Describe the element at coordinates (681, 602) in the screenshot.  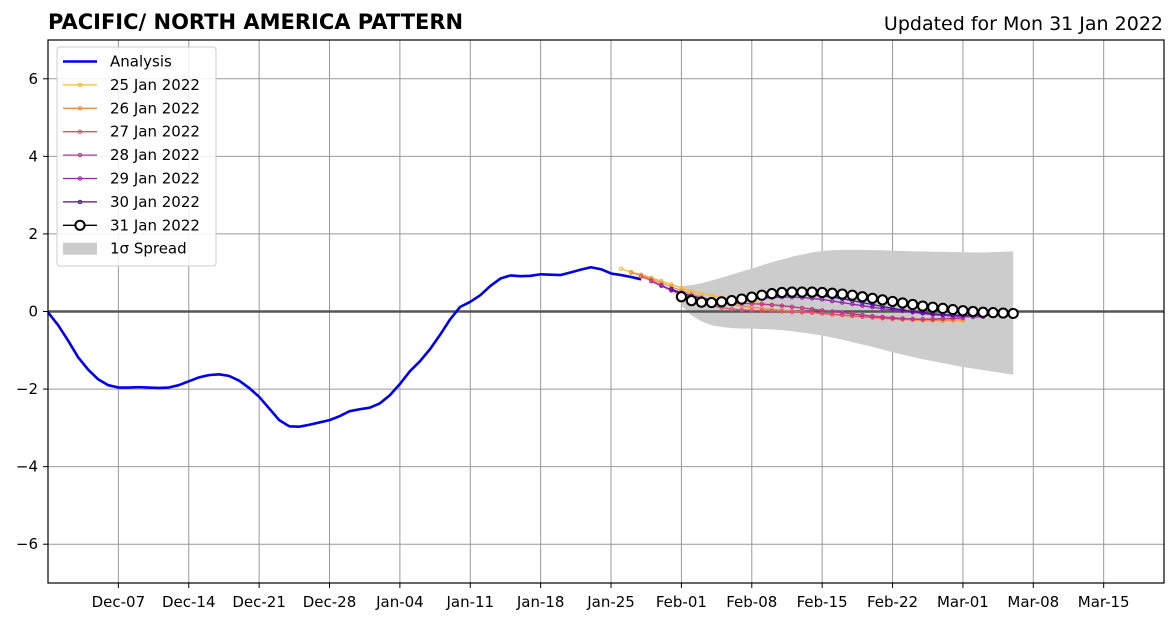
I see `x-tick-label: Feb-01` at that location.